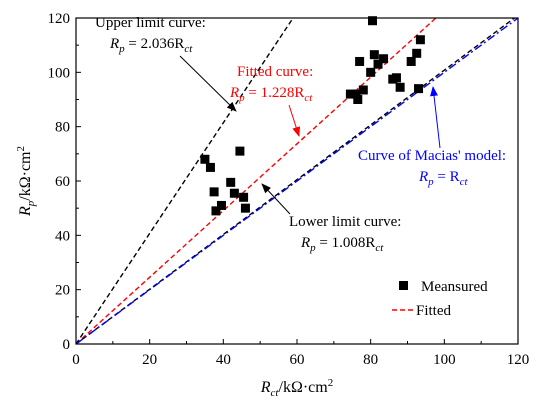 Image resolution: width=550 pixels, height=402 pixels. I want to click on annotation-upper-title: Upper limit curve:, so click(150, 23).